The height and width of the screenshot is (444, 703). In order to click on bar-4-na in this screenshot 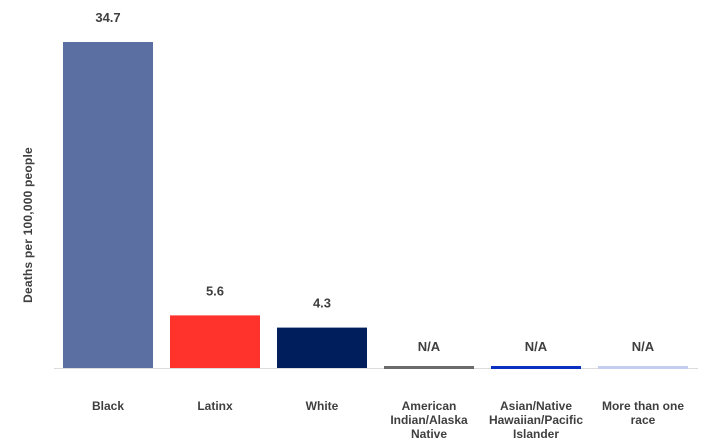, I will do `click(429, 367)`.